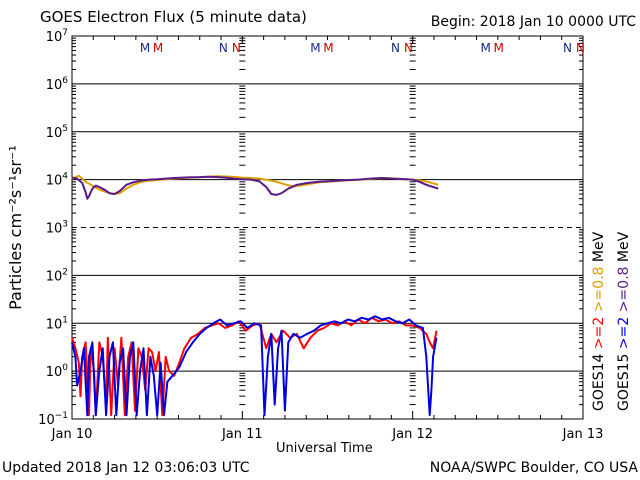 This screenshot has width=640, height=480. What do you see at coordinates (624, 382) in the screenshot?
I see `legend-part: GOES15` at bounding box center [624, 382].